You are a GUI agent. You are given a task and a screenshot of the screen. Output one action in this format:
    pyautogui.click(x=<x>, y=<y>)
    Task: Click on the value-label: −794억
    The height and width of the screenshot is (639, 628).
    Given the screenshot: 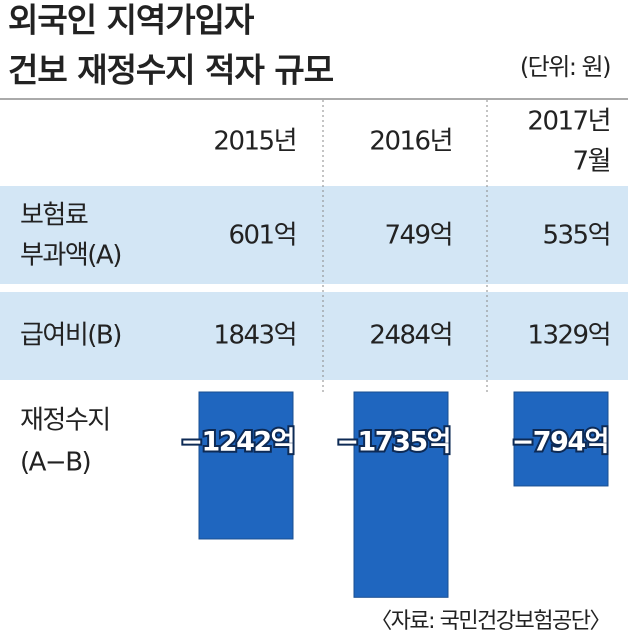 What is the action you would take?
    pyautogui.click(x=560, y=442)
    